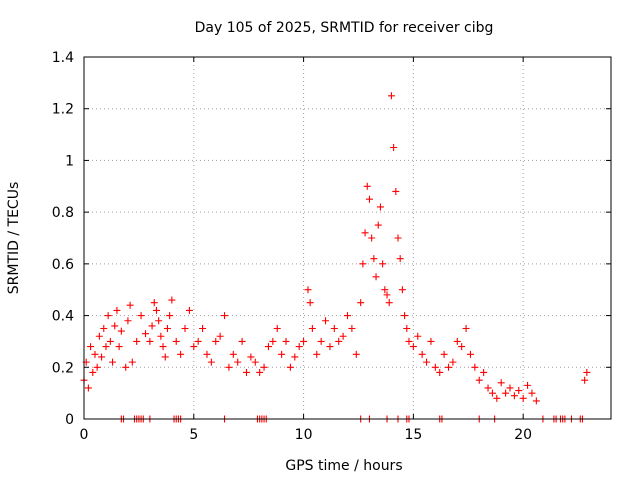  What do you see at coordinates (523, 435) in the screenshot?
I see `x-tick-label: 20` at bounding box center [523, 435].